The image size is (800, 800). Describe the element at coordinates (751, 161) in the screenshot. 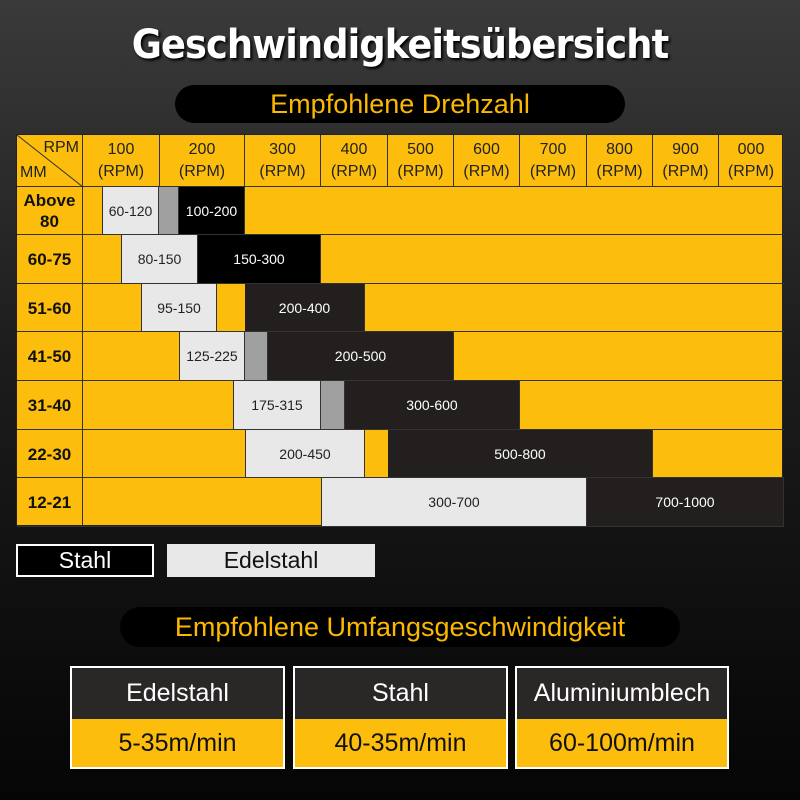

I see `column-header: 000 (RPM)` at that location.